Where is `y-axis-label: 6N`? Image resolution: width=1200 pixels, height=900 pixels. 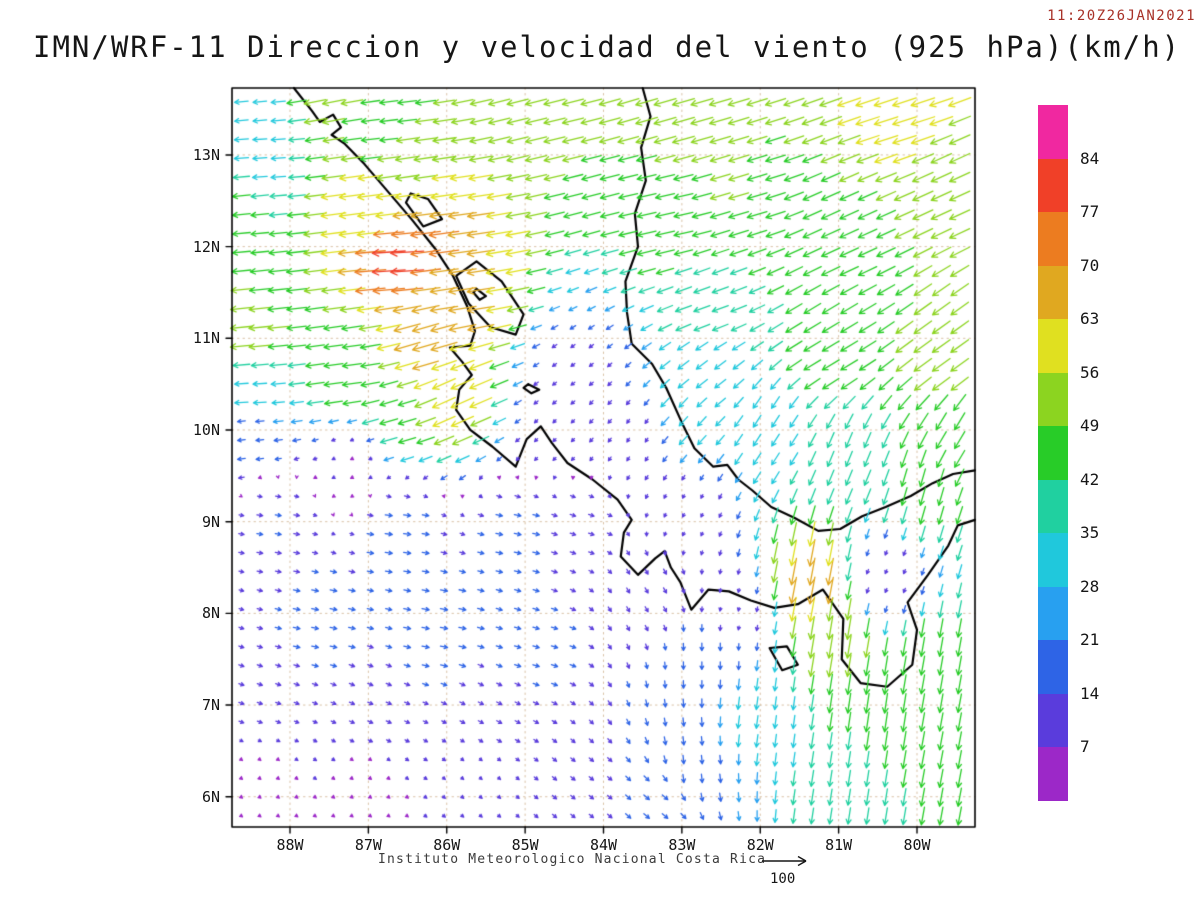 y-axis-label: 6N is located at coordinates (210, 796).